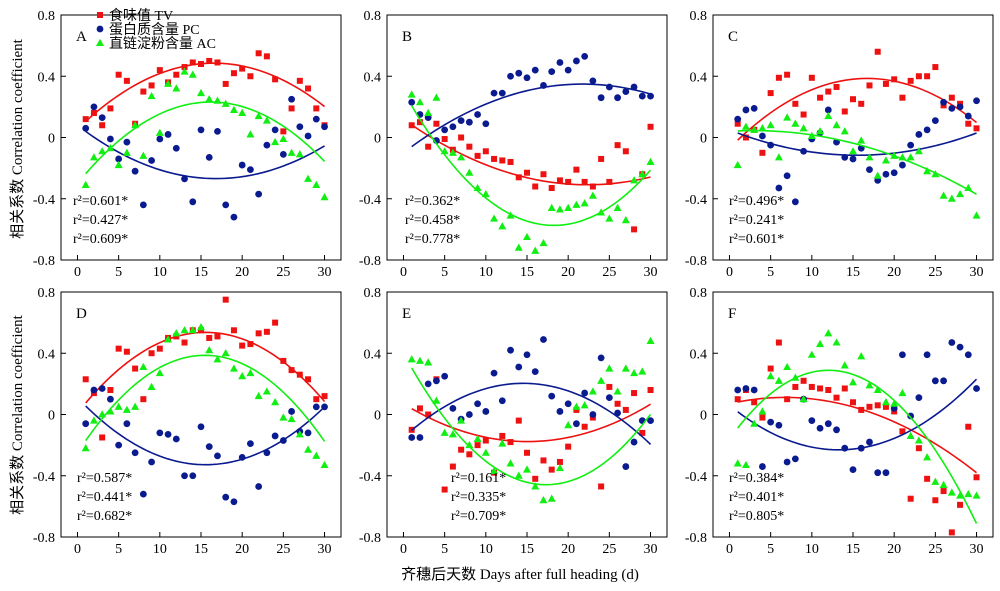 The width and height of the screenshot is (1000, 591). I want to click on y-tick-label: 0.4, so click(47, 354).